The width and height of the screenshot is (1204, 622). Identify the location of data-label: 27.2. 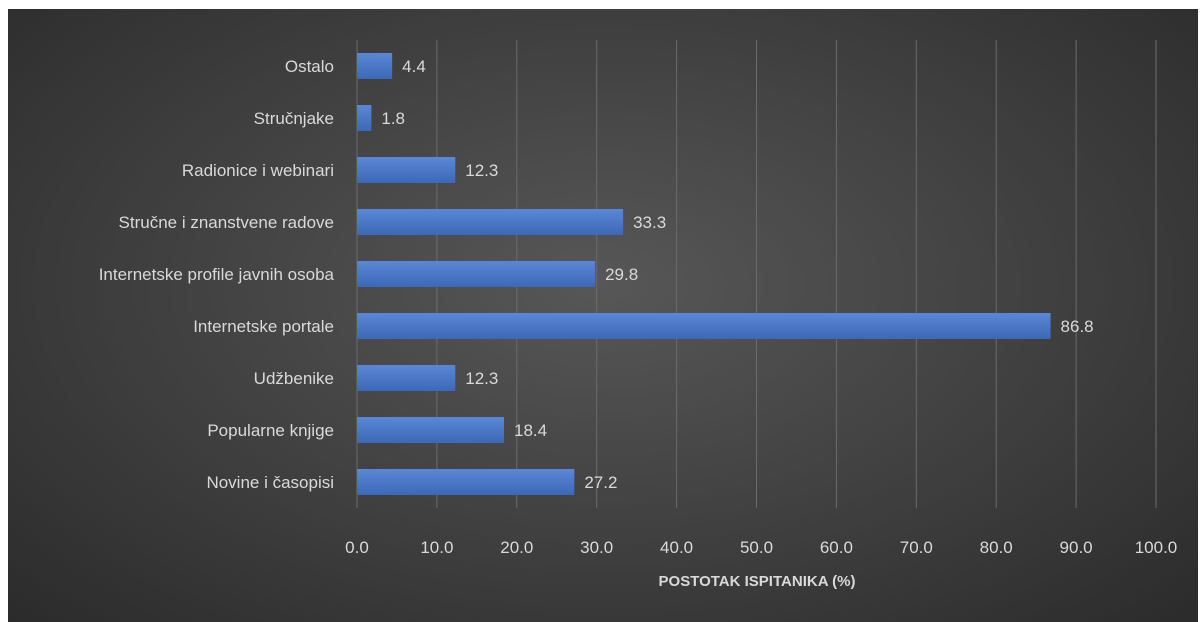
(600, 482).